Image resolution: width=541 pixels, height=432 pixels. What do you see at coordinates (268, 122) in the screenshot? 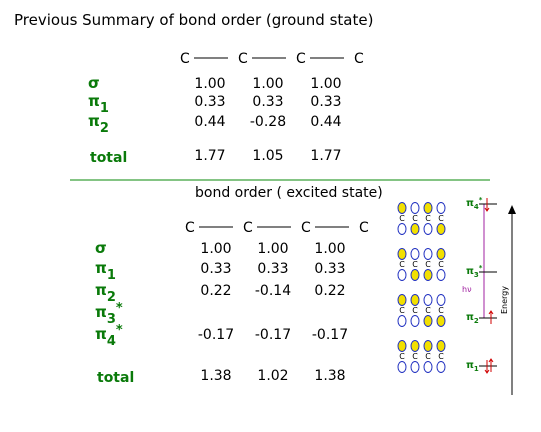
I see `bond-order: -0.28` at bounding box center [268, 122].